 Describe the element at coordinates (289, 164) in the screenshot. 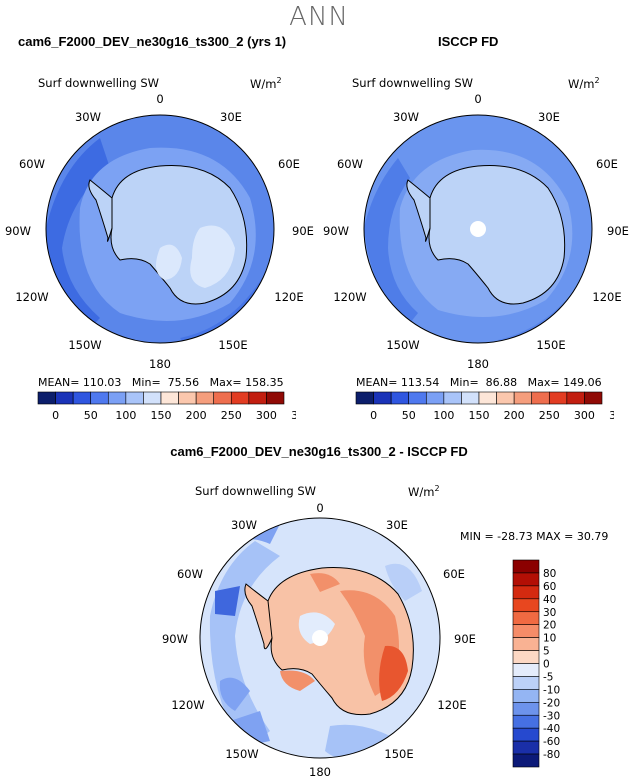

I see `lon-label: 60E` at that location.